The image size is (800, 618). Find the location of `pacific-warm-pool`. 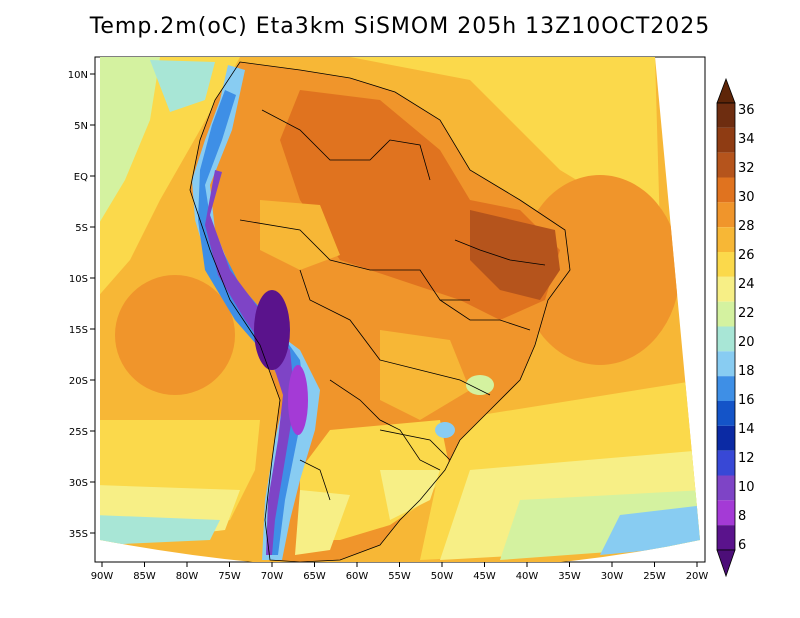

pacific-warm-pool is located at coordinates (175, 335).